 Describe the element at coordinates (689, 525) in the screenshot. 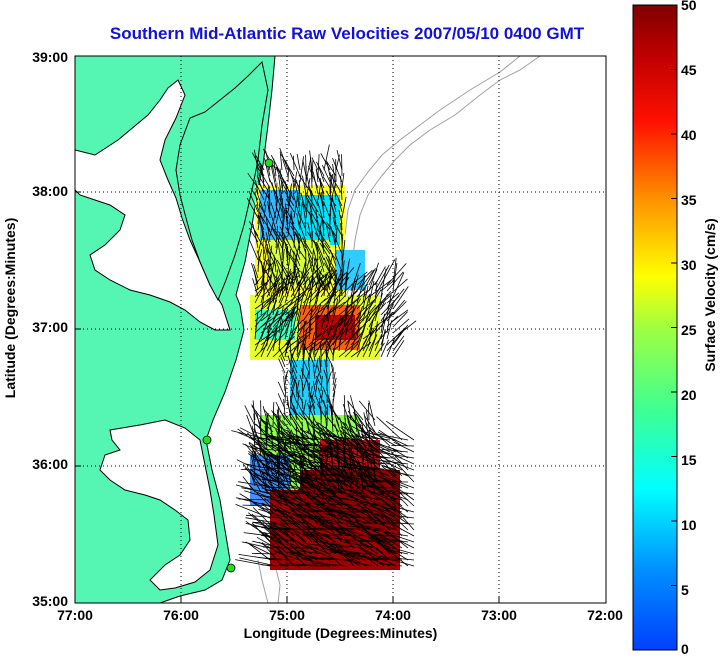

I see `colorbar-tick: 10` at that location.